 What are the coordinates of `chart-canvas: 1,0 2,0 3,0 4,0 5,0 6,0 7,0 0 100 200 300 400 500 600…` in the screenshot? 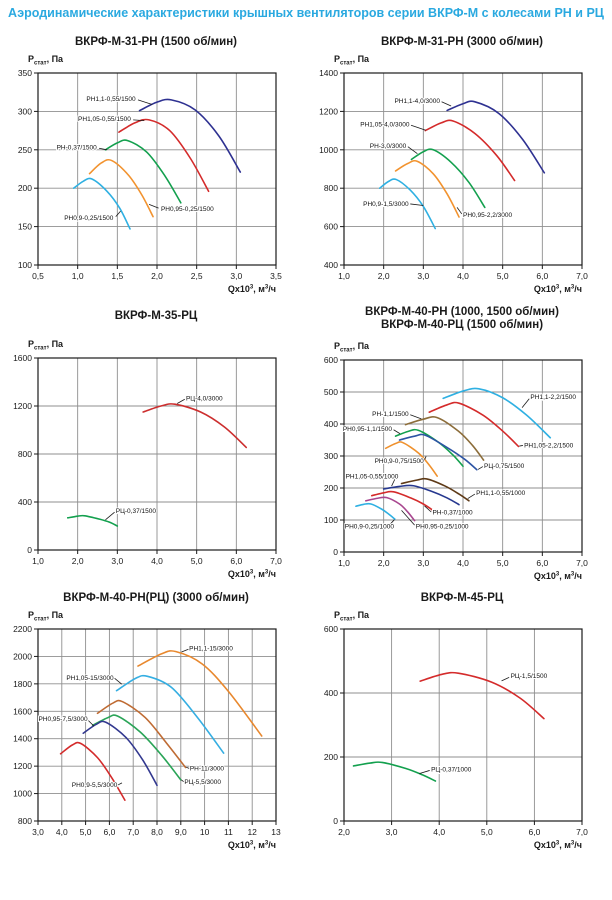 It's located at (456, 461).